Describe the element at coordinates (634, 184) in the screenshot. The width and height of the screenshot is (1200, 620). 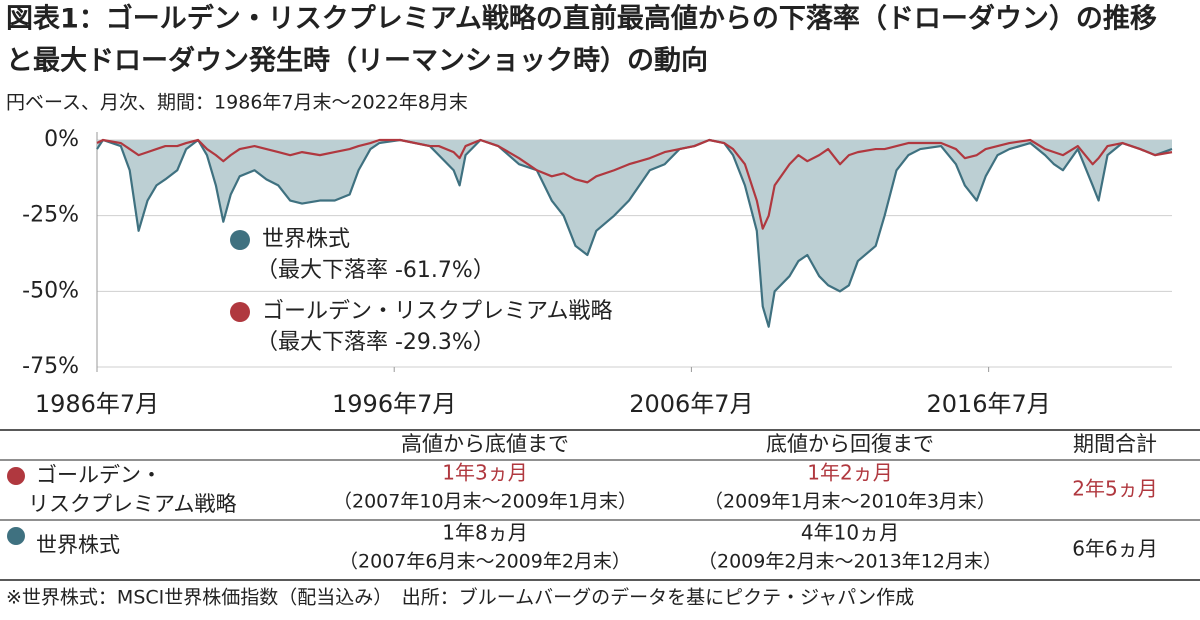
I see `line` at that location.